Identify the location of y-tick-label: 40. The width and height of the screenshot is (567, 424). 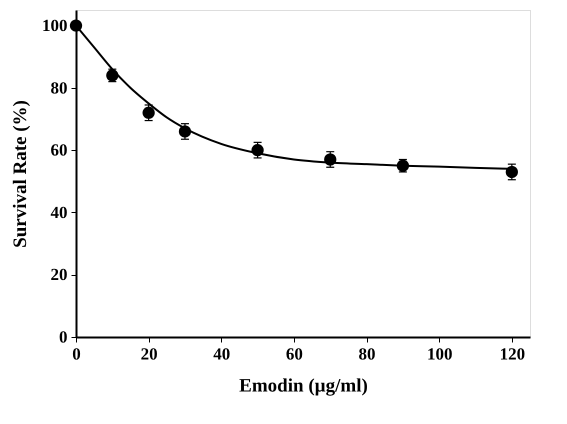
(59, 212).